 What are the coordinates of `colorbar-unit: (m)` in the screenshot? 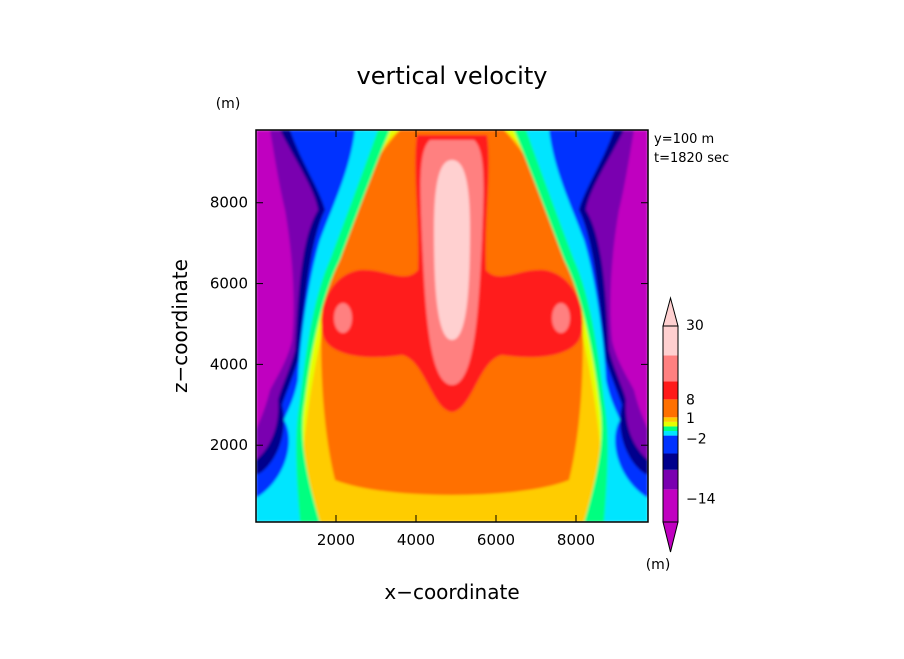 It's located at (658, 565).